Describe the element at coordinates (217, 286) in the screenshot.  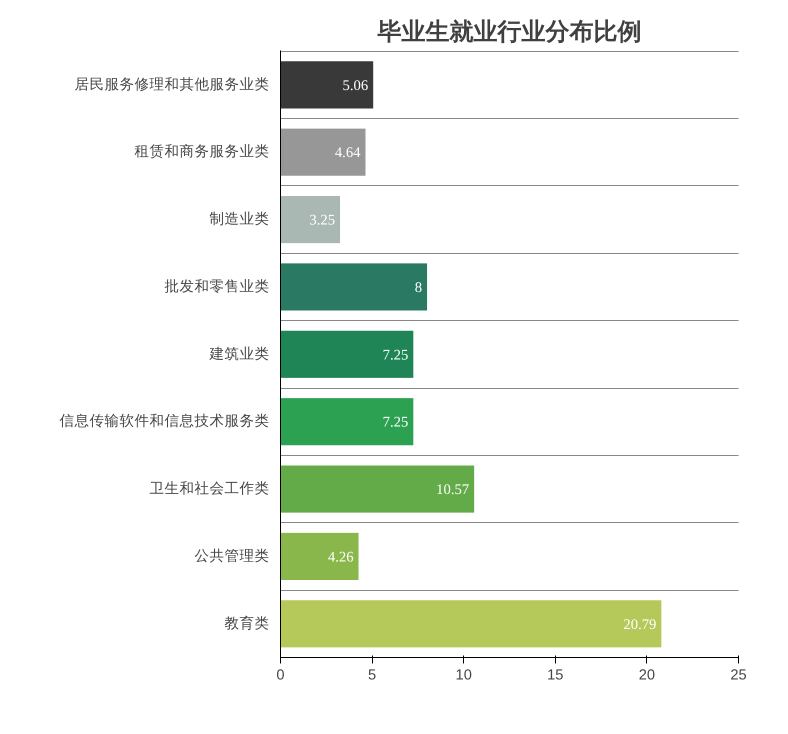
I see `y-tick-label: 批发和零售业类` at that location.